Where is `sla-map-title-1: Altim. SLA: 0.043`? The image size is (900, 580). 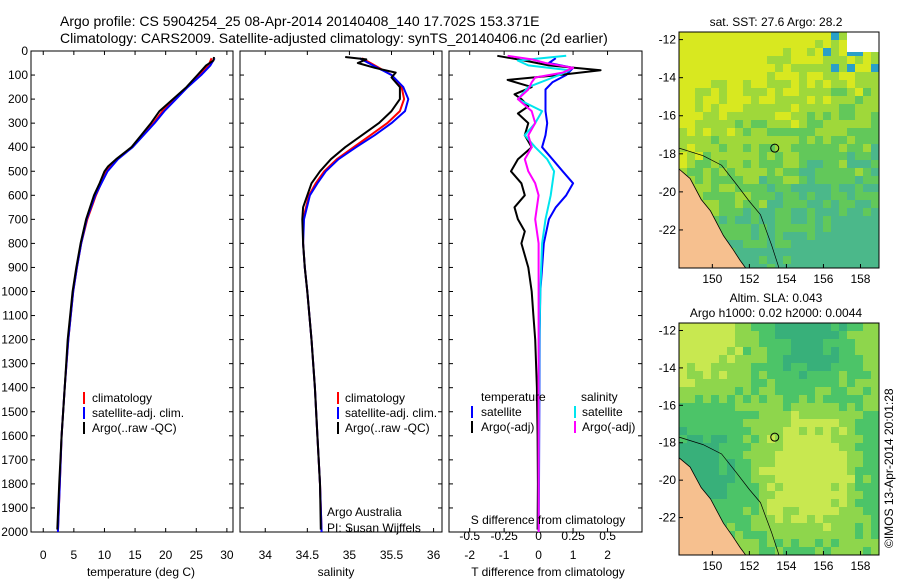
sla-map-title-1: Altim. SLA: 0.043 is located at coordinates (776, 298).